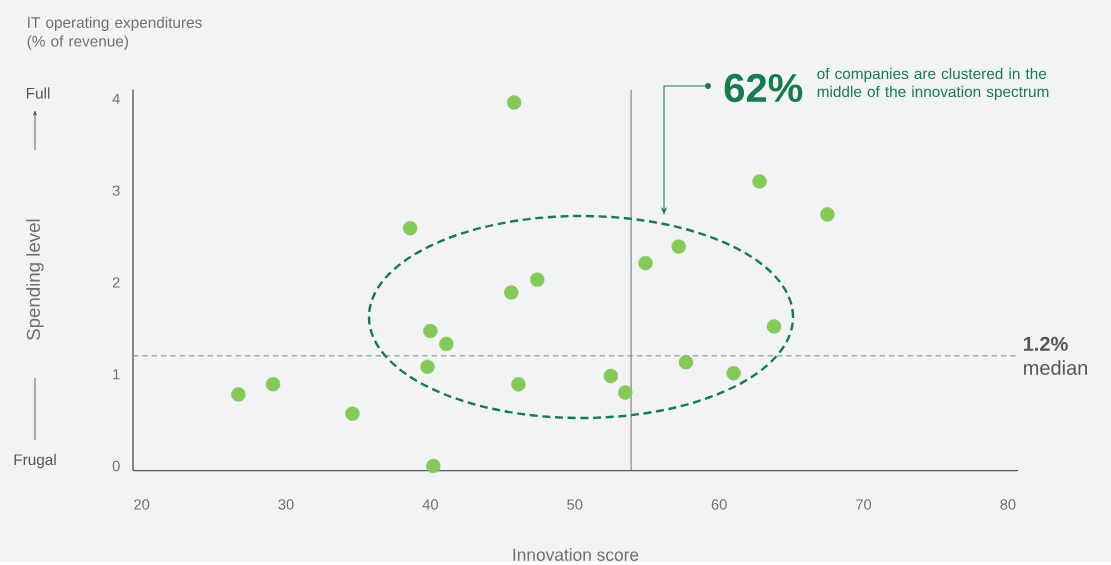 The width and height of the screenshot is (1111, 565). Describe the element at coordinates (1055, 355) in the screenshot. I see `ref-line-label: 1.2% median` at that location.